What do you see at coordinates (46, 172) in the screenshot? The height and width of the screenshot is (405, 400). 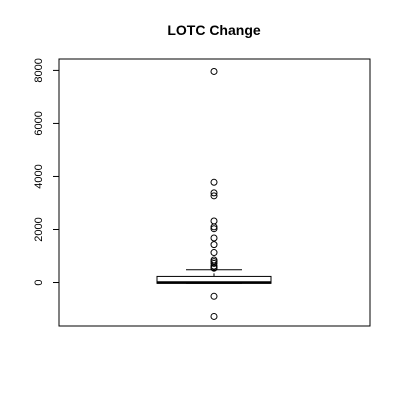 I see `y-axis: 0 2000 4000 6000 8000` at bounding box center [46, 172].